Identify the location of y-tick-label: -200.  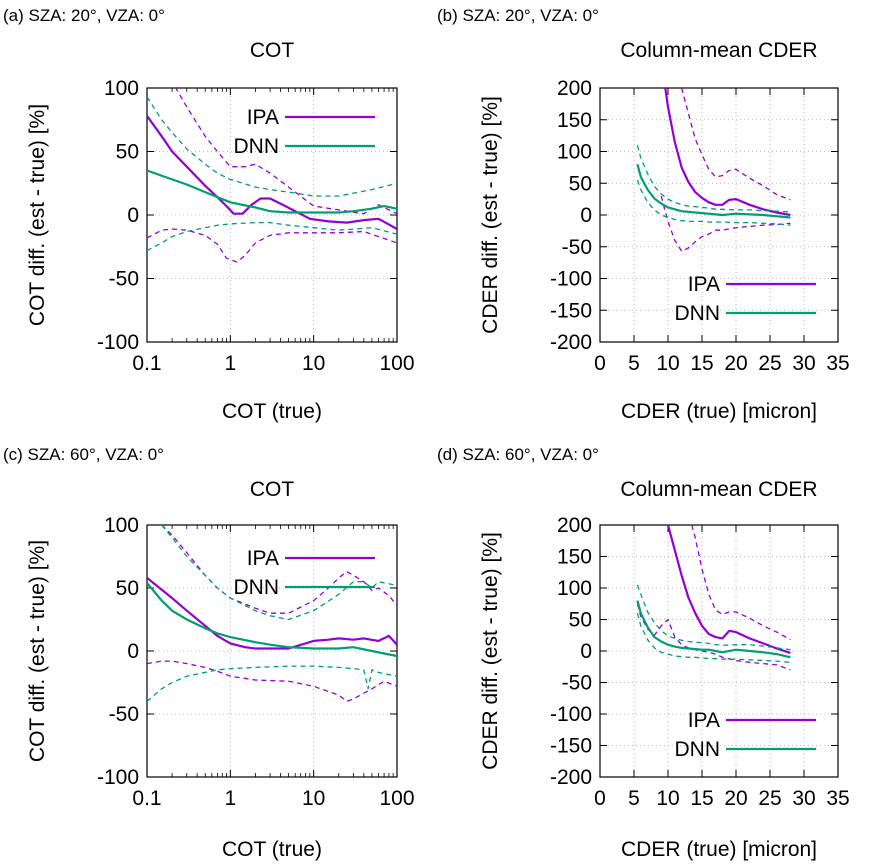
(571, 342).